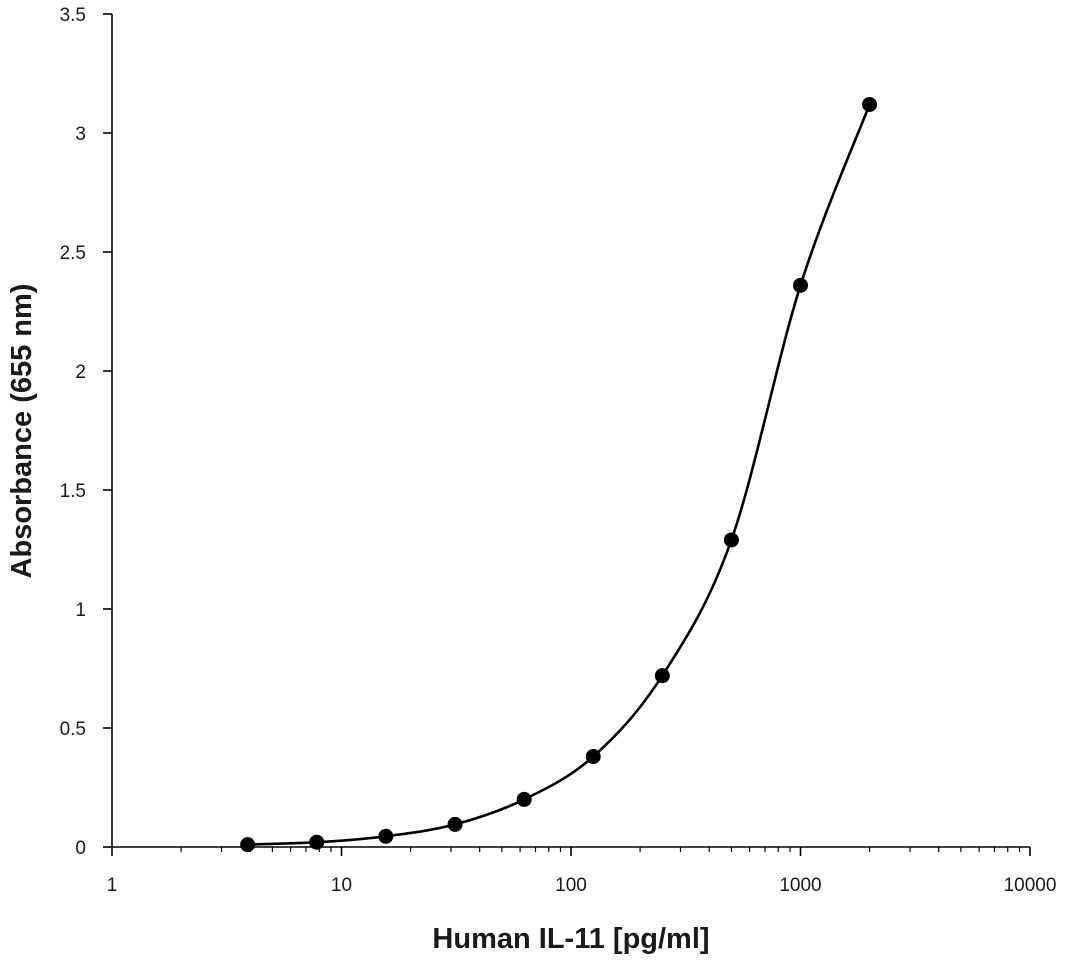 Image resolution: width=1080 pixels, height=973 pixels. Describe the element at coordinates (570, 939) in the screenshot. I see `x-axis-title: Human IL-11 [pg/ml]` at that location.